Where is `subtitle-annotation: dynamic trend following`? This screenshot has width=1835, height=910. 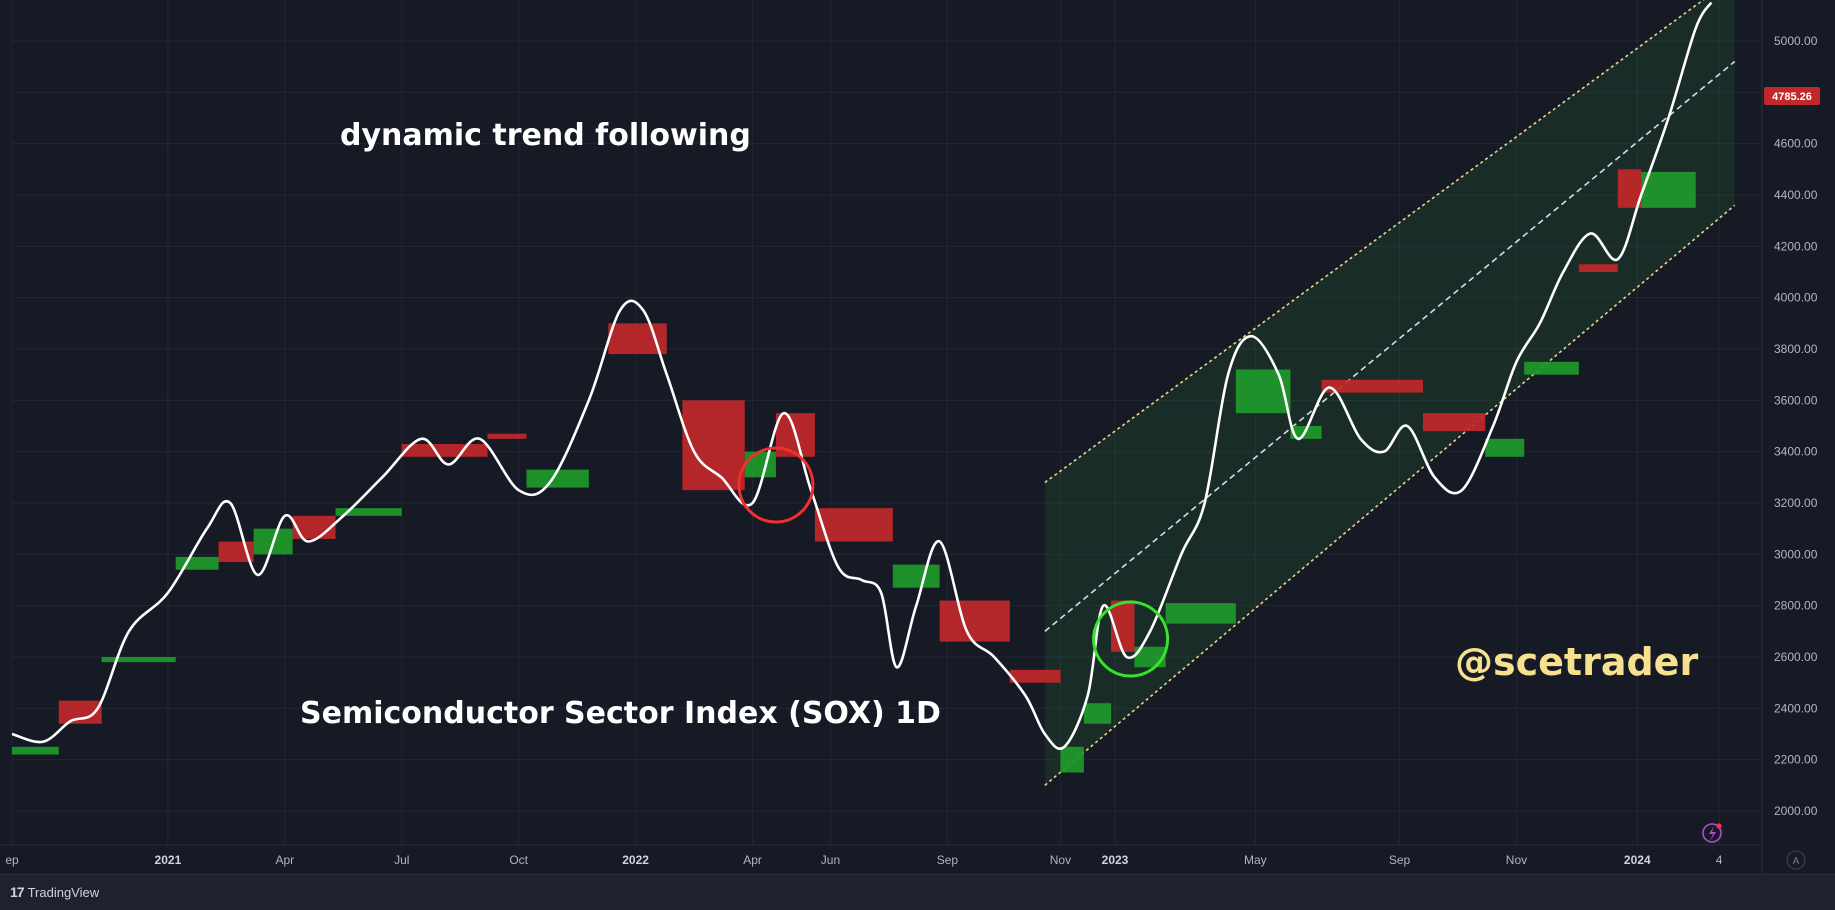 subtitle-annotation: dynamic trend following is located at coordinates (545, 135).